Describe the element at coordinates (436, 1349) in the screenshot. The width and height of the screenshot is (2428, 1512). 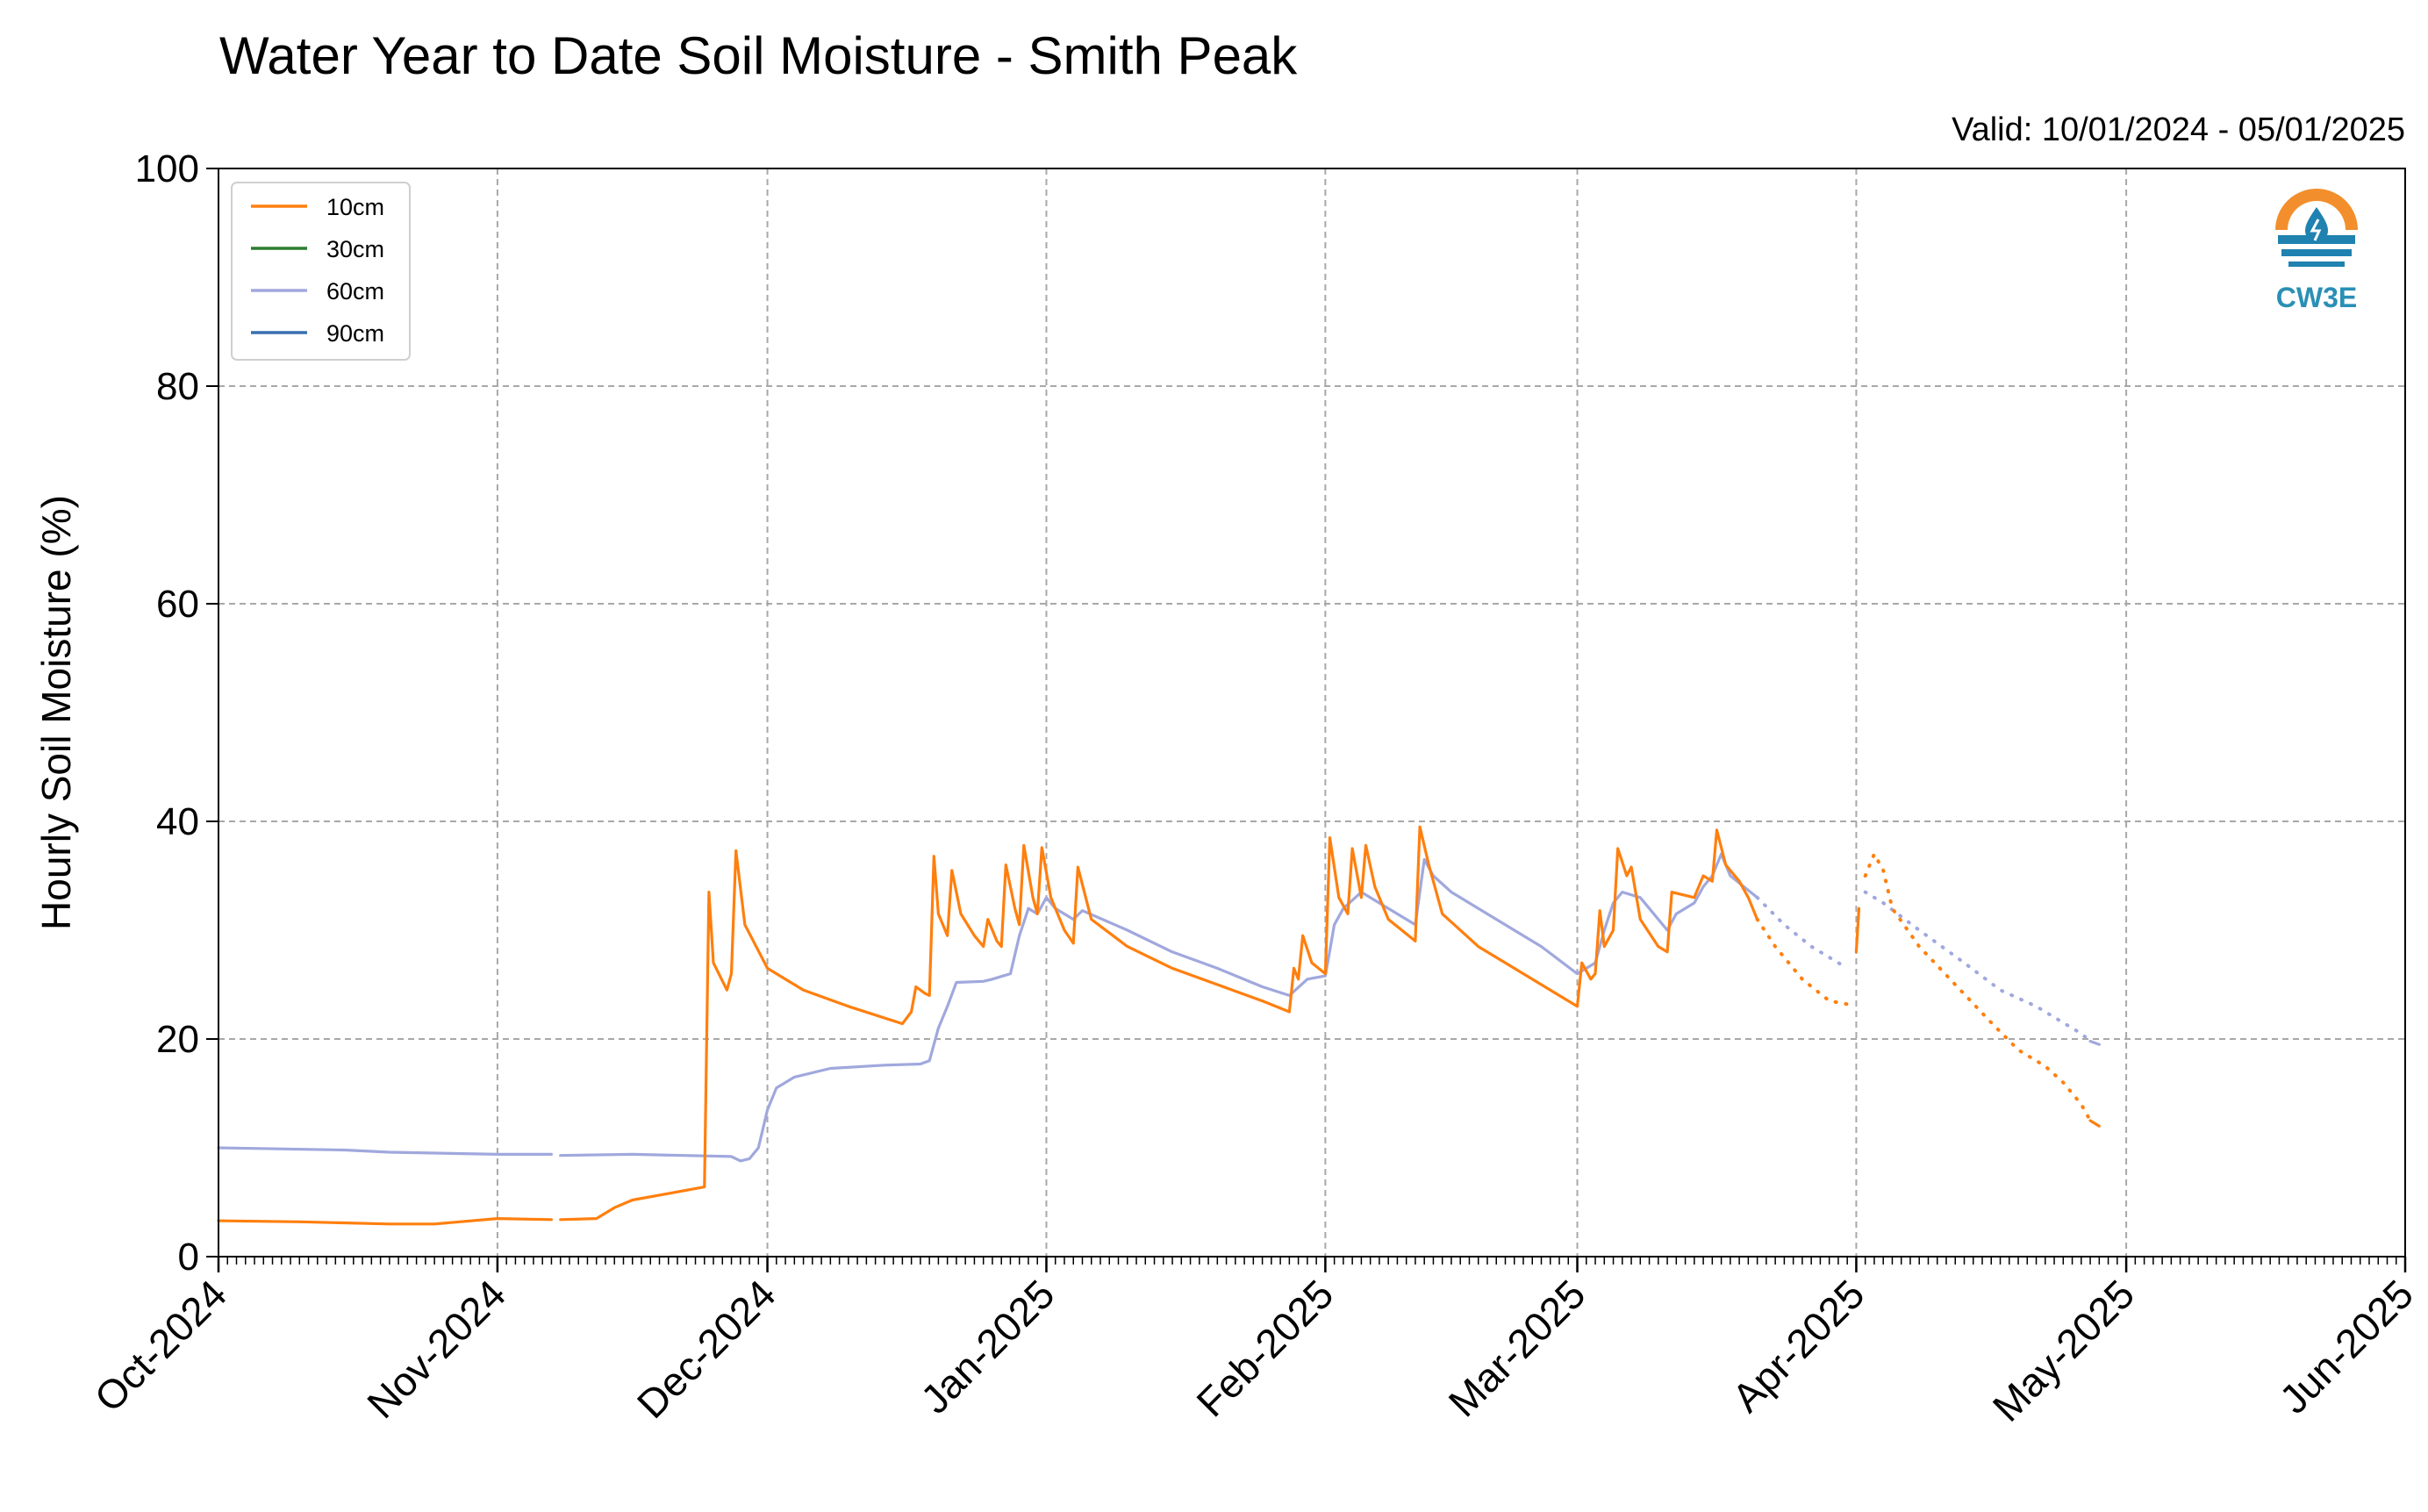
I see `x-tick-label: Nov-2024` at that location.